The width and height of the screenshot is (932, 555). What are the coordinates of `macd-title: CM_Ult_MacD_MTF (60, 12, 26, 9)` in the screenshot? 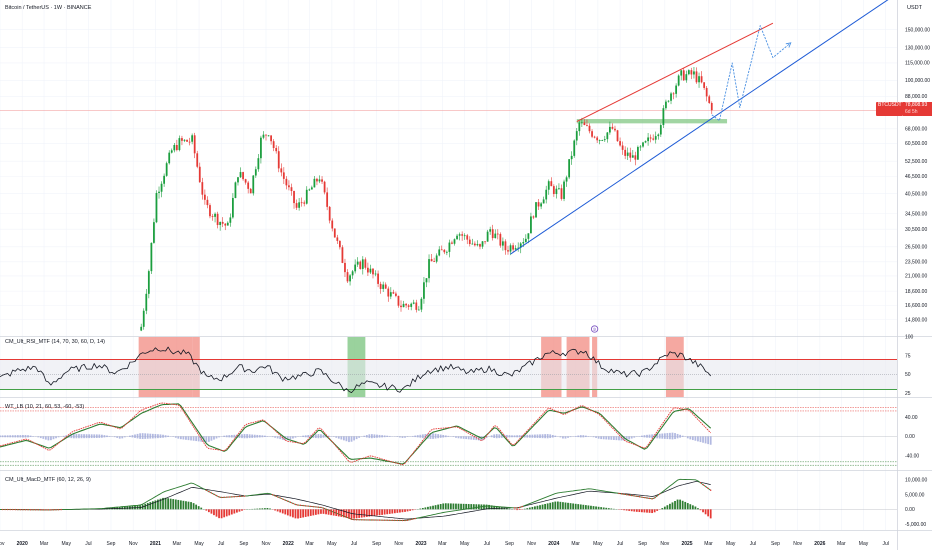 It's located at (48, 480).